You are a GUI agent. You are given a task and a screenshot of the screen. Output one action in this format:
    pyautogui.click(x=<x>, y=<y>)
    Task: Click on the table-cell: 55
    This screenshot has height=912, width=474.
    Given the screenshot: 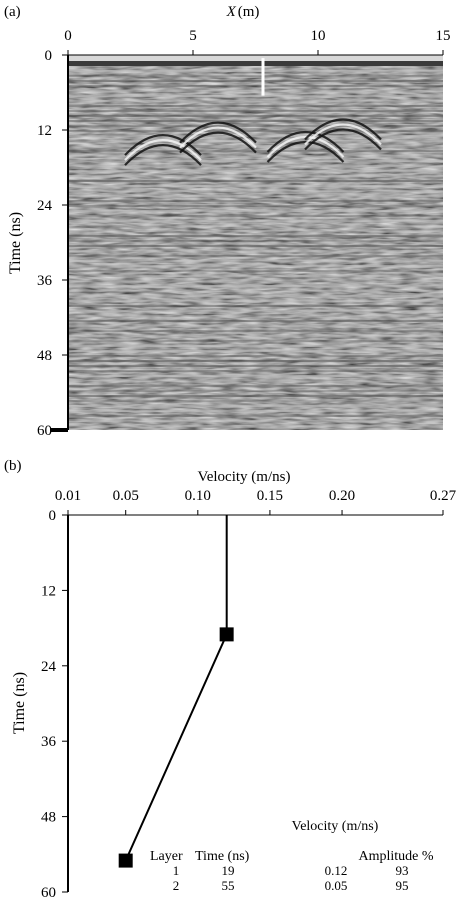 What is the action you would take?
    pyautogui.click(x=228, y=885)
    